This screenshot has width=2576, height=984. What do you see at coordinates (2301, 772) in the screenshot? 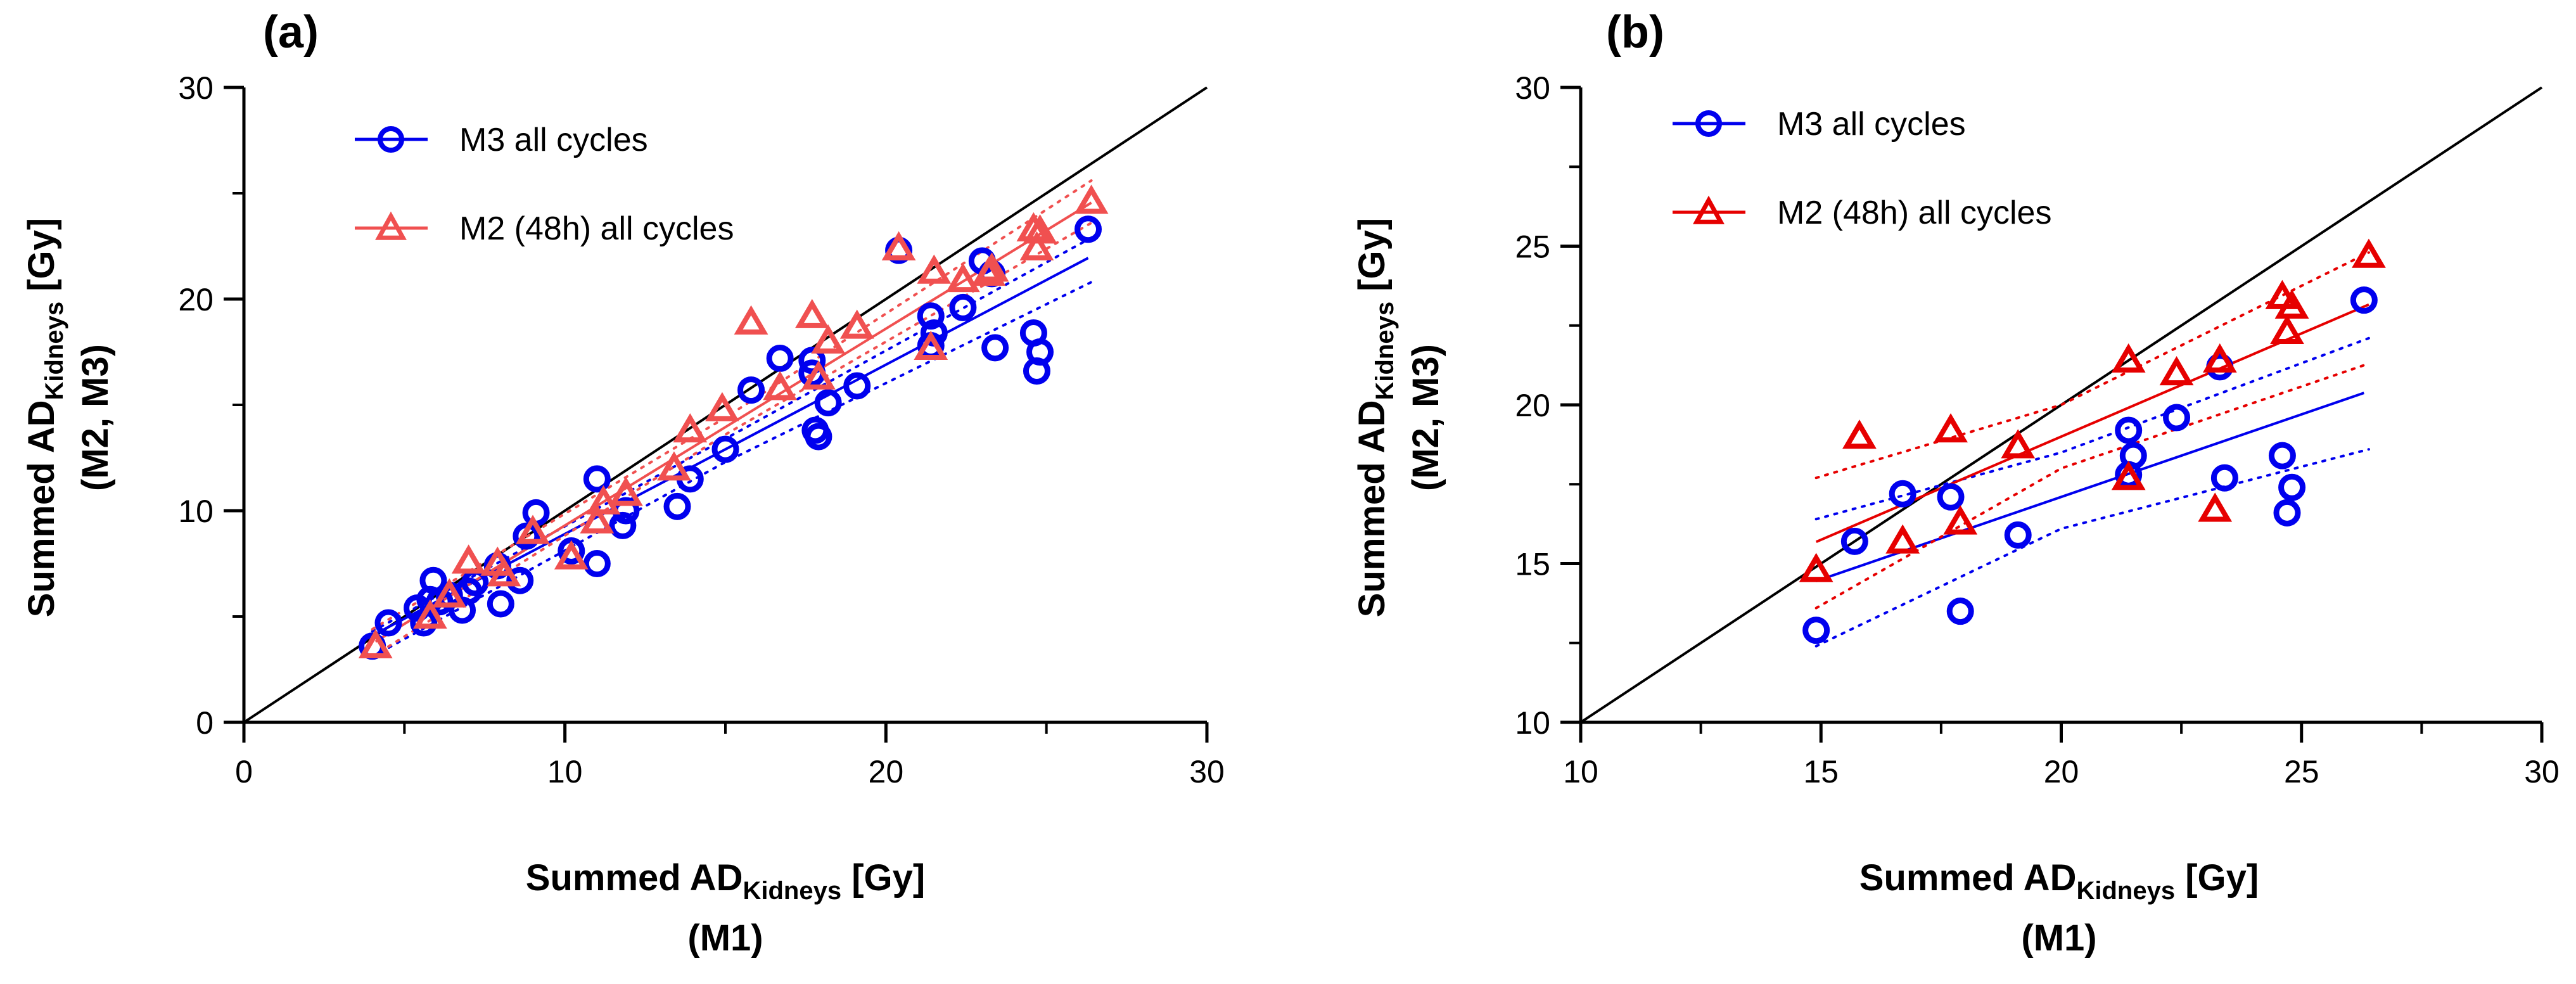
I see `x-tick-label: 25` at bounding box center [2301, 772].